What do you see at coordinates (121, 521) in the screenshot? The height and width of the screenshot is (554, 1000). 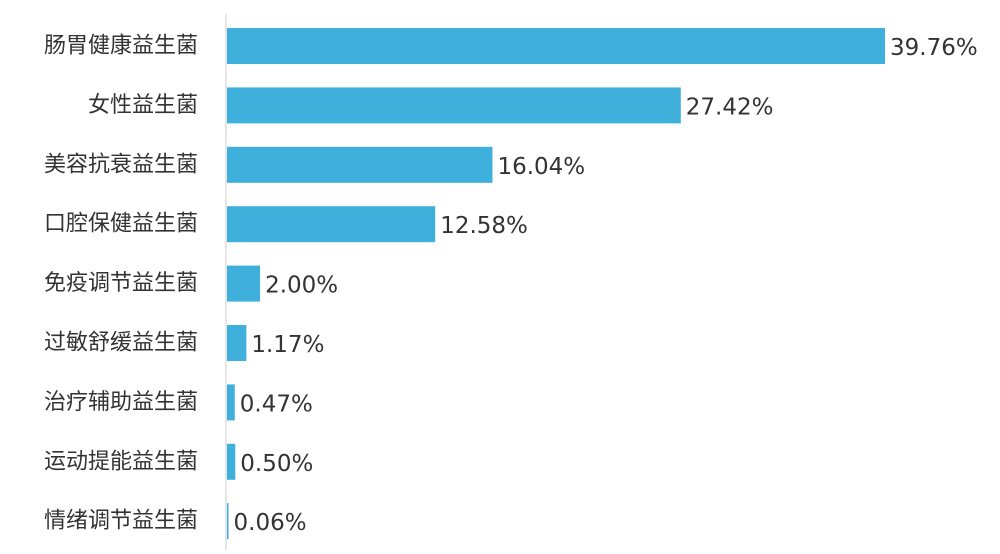 I see `category-label: 情绪调节益生菌` at bounding box center [121, 521].